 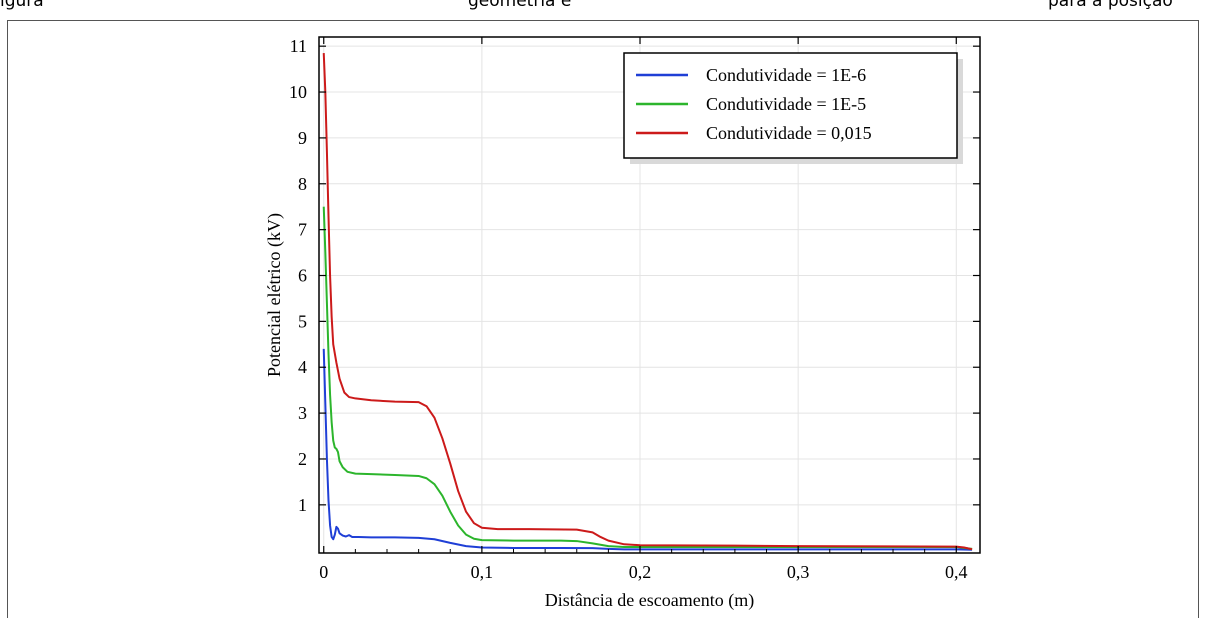 What do you see at coordinates (482, 572) in the screenshot?
I see `x-tick-label: 0,1` at bounding box center [482, 572].